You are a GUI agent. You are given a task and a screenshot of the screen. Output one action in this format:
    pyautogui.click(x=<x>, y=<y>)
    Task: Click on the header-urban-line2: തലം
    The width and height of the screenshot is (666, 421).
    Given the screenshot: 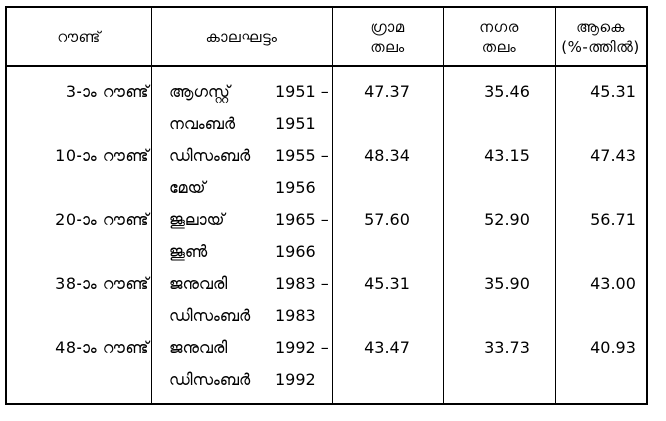 What is the action you would take?
    pyautogui.click(x=499, y=46)
    